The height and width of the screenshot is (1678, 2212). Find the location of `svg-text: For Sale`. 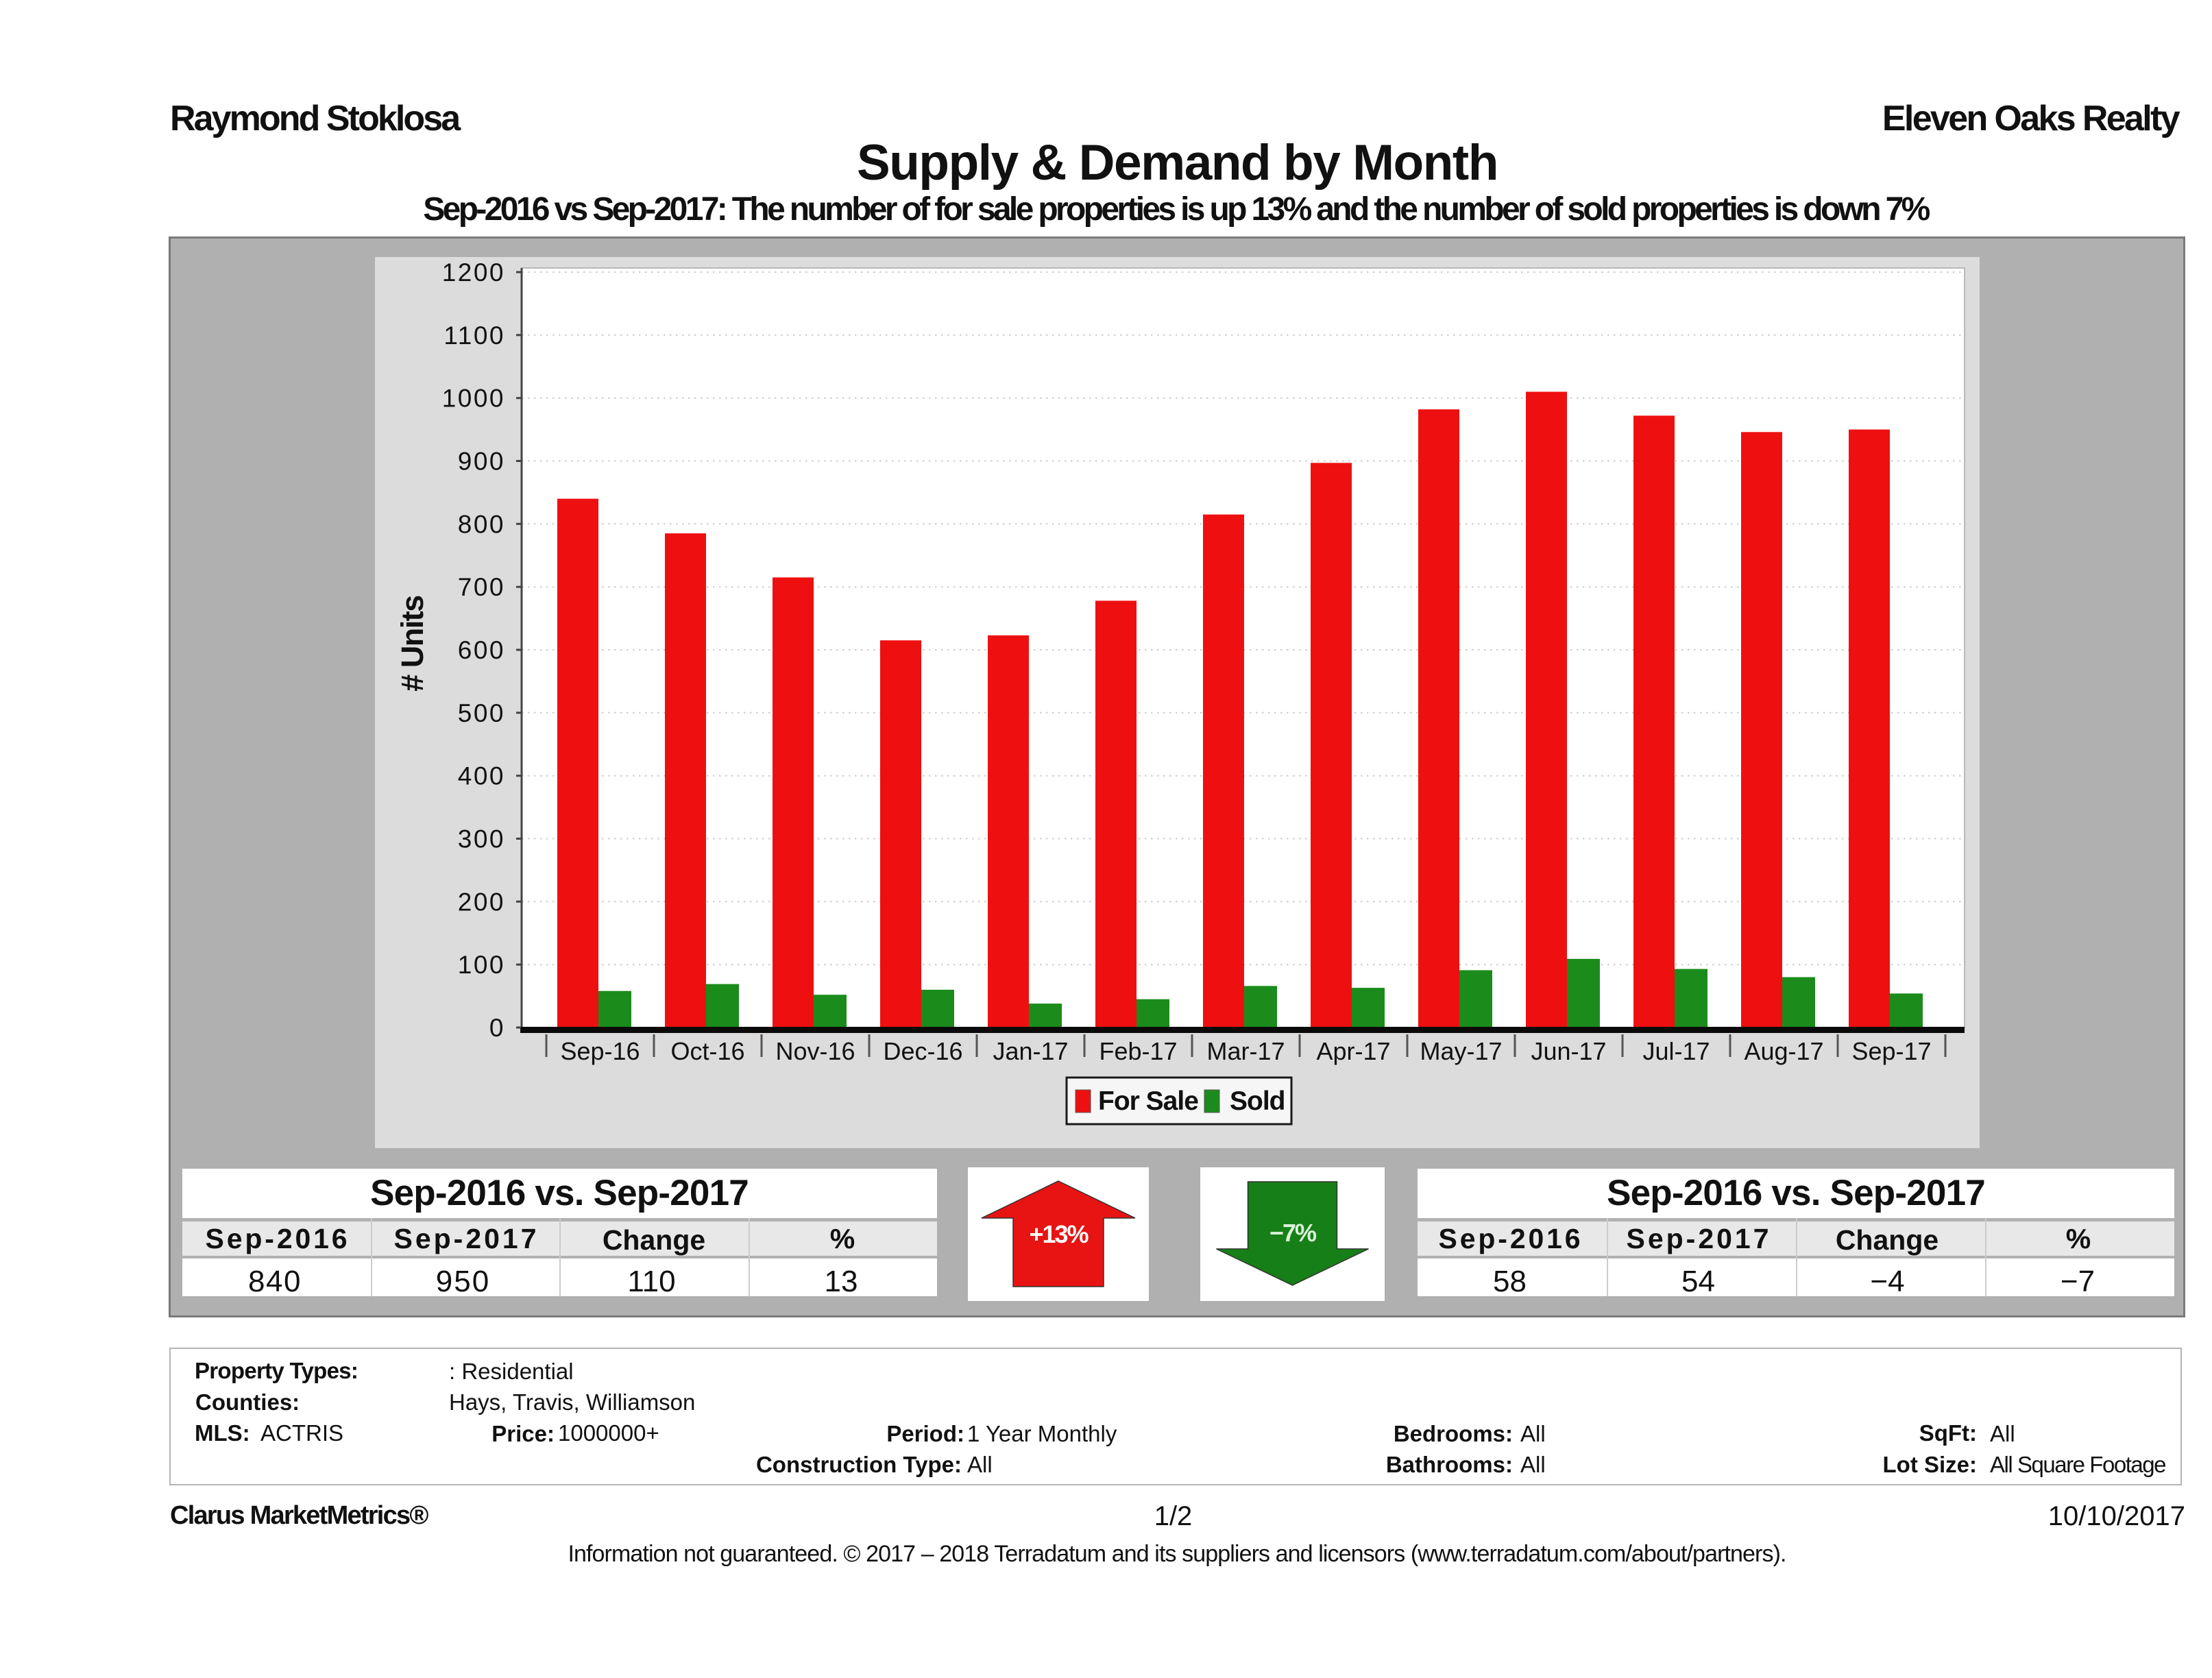

svg-text: For Sale is located at coordinates (1148, 1101).